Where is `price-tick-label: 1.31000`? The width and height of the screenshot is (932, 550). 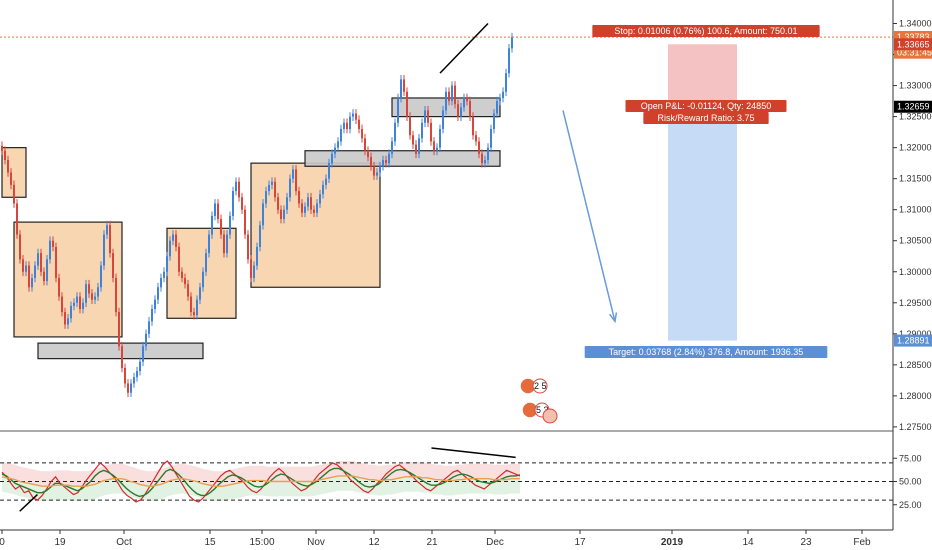
price-tick-label: 1.31000 is located at coordinates (915, 210).